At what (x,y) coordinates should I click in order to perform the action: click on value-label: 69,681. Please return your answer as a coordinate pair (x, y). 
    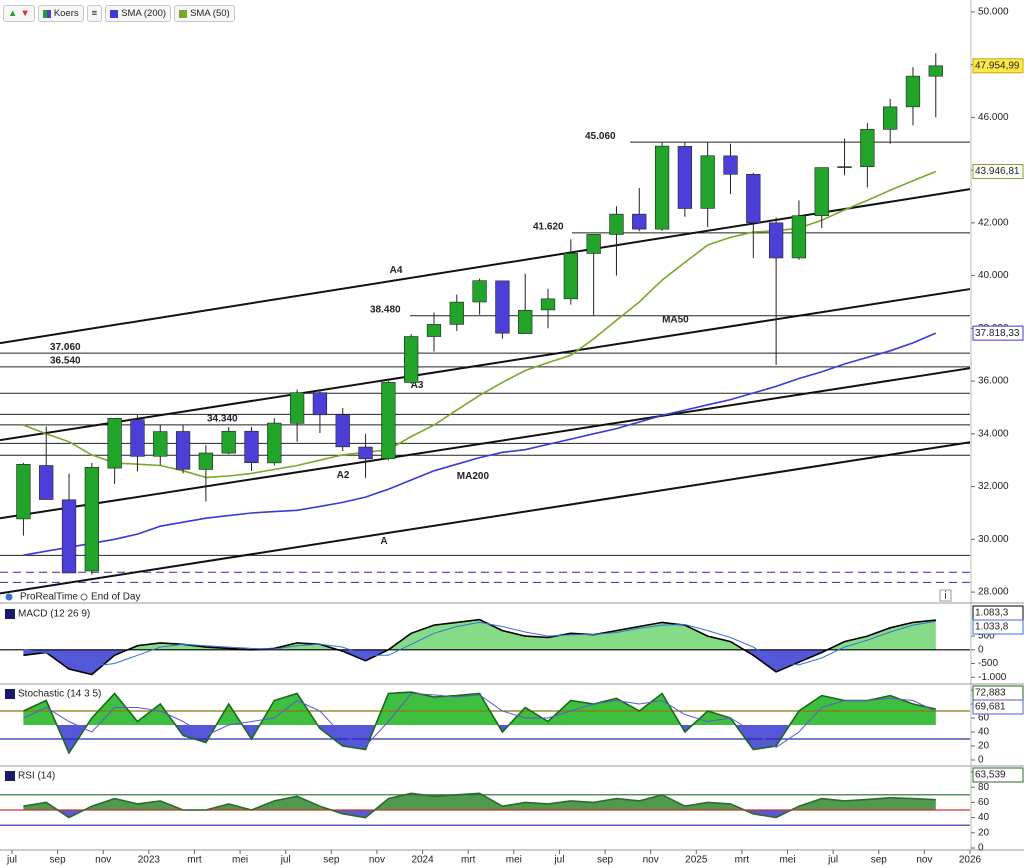
    Looking at the image, I should click on (990, 707).